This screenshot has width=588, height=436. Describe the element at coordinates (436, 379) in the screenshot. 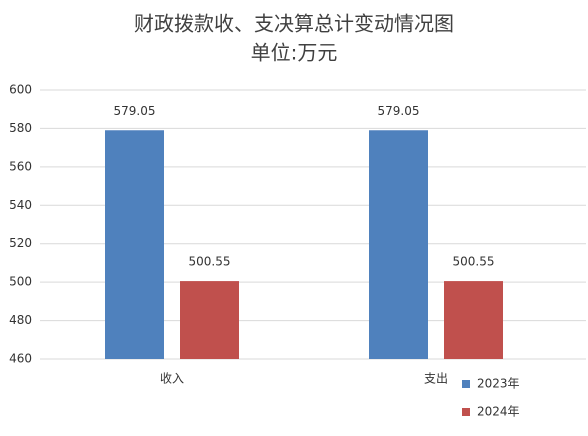

I see `x-tick-label: 支出` at that location.